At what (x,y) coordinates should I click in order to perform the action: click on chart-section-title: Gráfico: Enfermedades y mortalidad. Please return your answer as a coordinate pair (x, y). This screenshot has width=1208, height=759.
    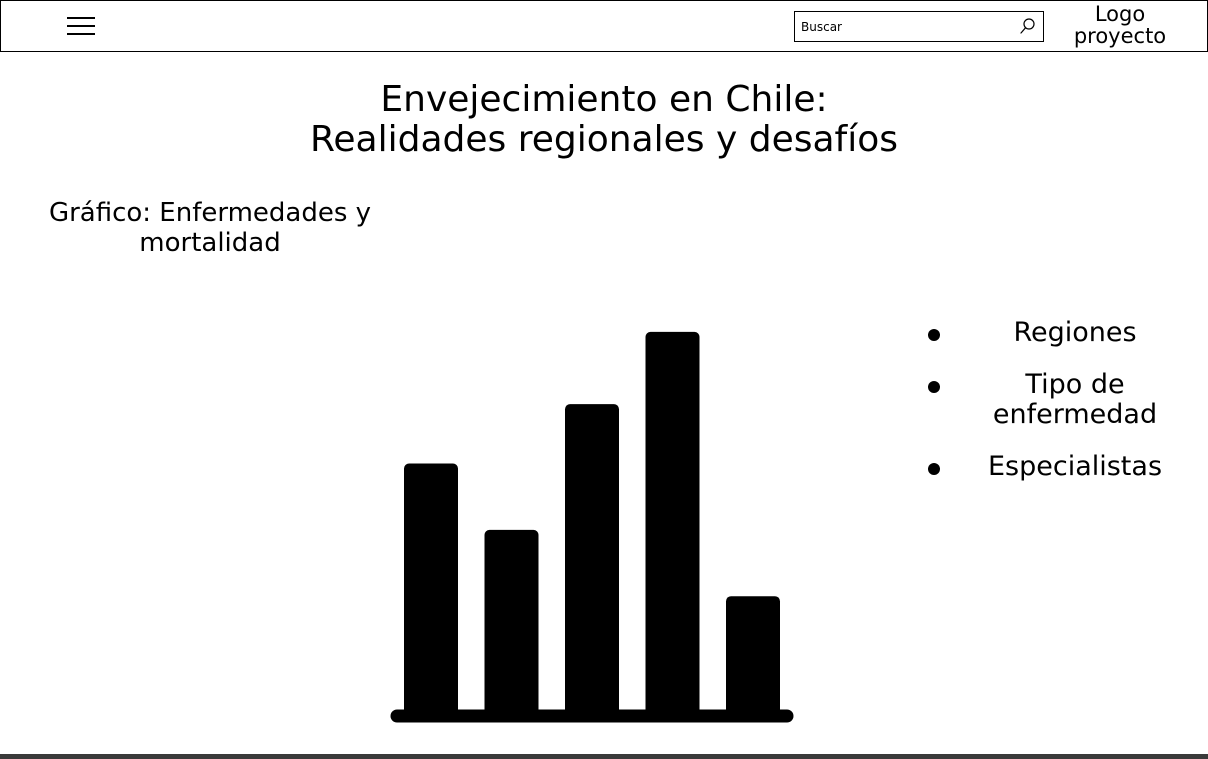
    Looking at the image, I should click on (210, 228).